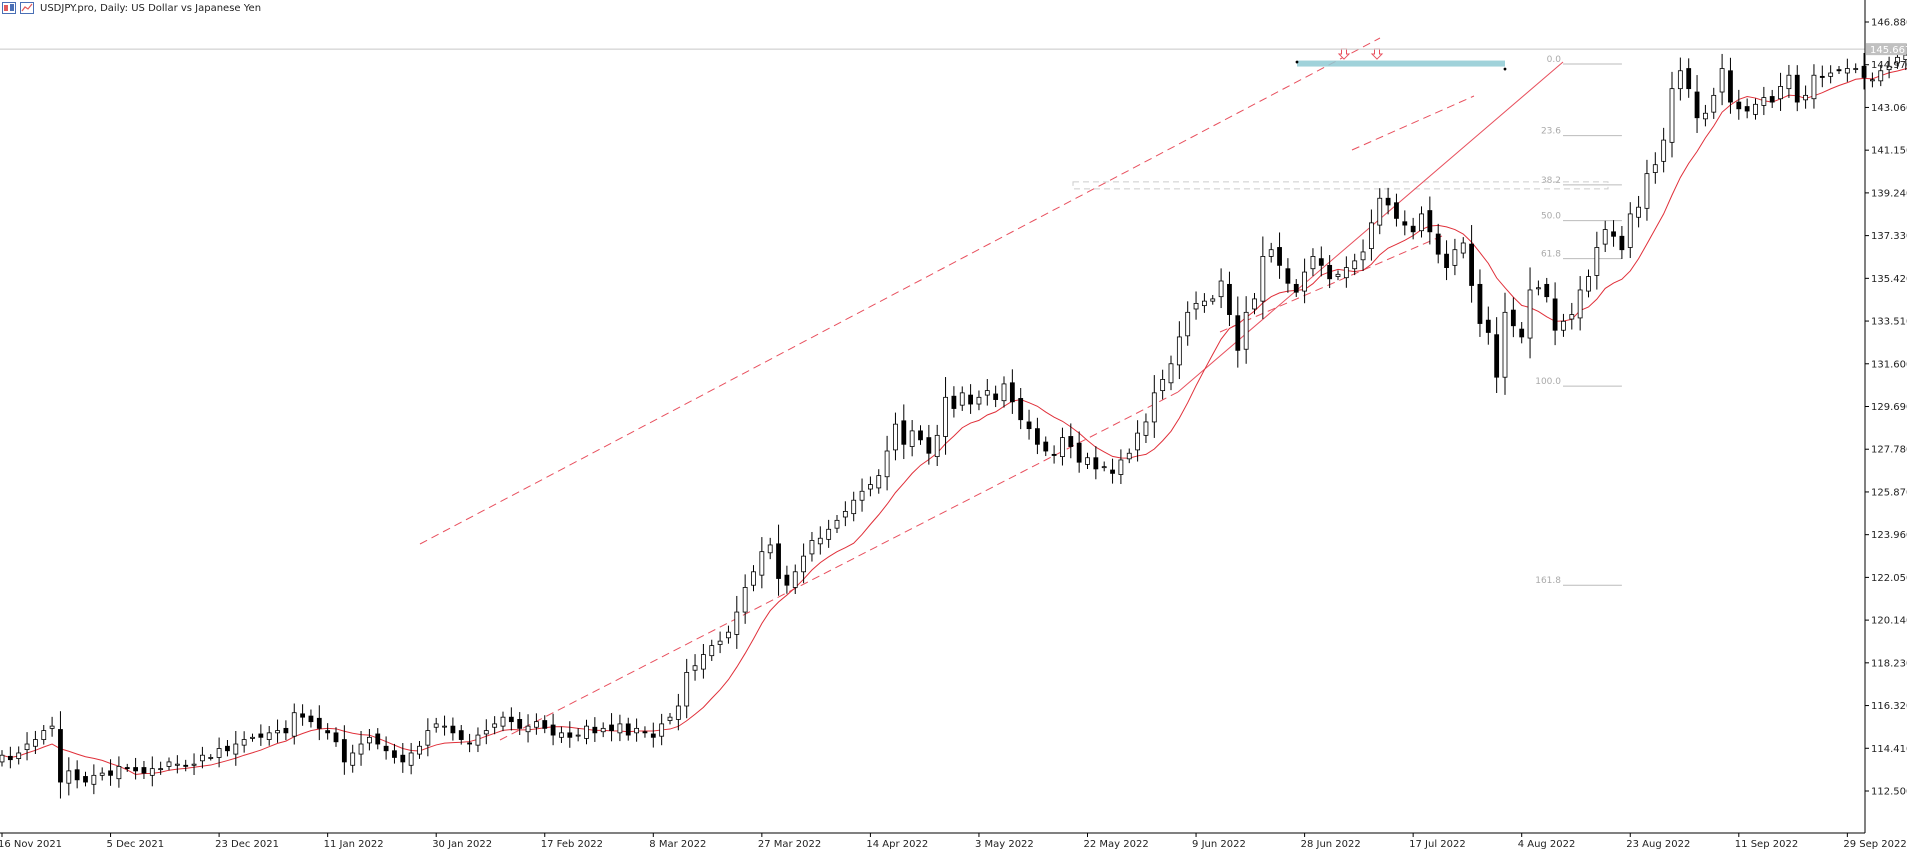 This screenshot has height=851, width=1907. Describe the element at coordinates (1219, 844) in the screenshot. I see `x-tick-label: 9 Jun 2022` at that location.